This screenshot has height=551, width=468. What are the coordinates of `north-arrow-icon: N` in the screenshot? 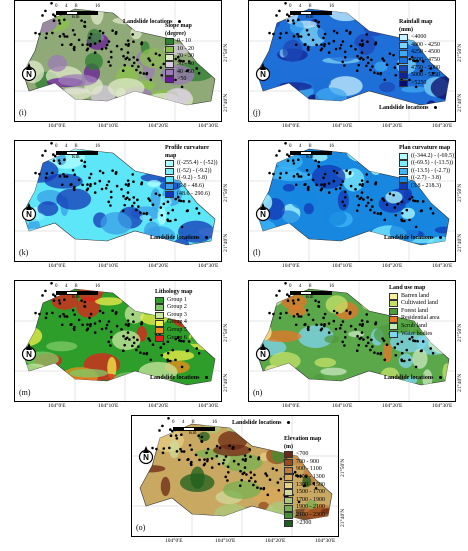 It's located at (263, 75).